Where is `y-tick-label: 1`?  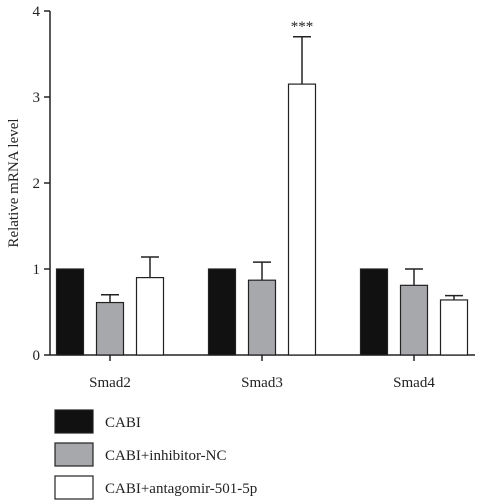 y-tick-label: 1 is located at coordinates (37, 270).